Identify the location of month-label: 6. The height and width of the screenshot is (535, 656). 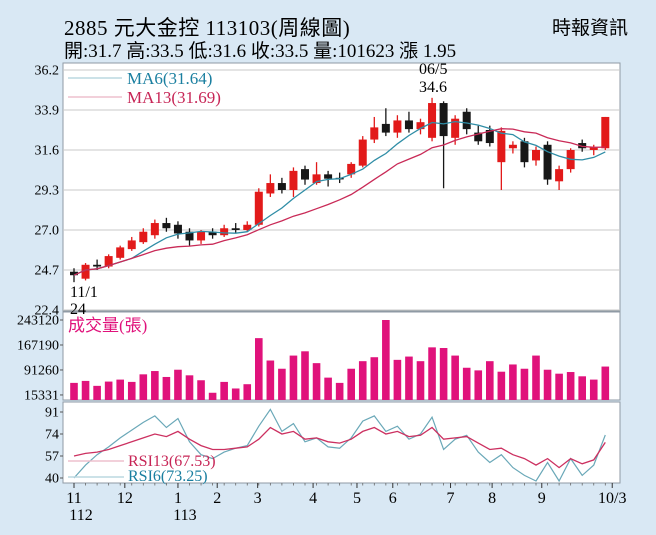
(393, 498).